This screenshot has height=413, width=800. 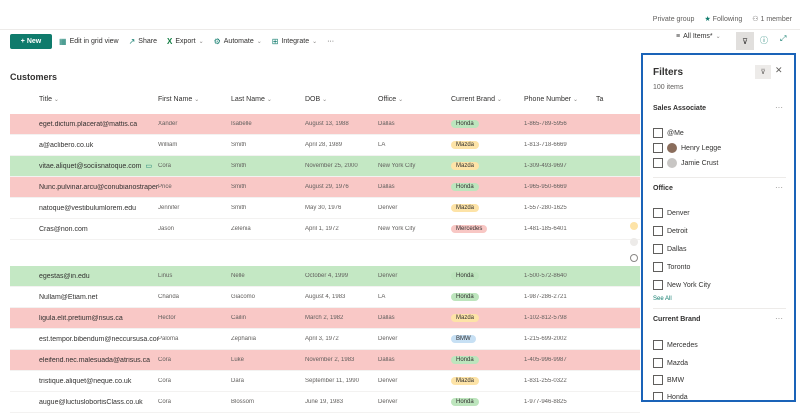 I want to click on column-header-last-name: Last Name ⌄, so click(x=268, y=103).